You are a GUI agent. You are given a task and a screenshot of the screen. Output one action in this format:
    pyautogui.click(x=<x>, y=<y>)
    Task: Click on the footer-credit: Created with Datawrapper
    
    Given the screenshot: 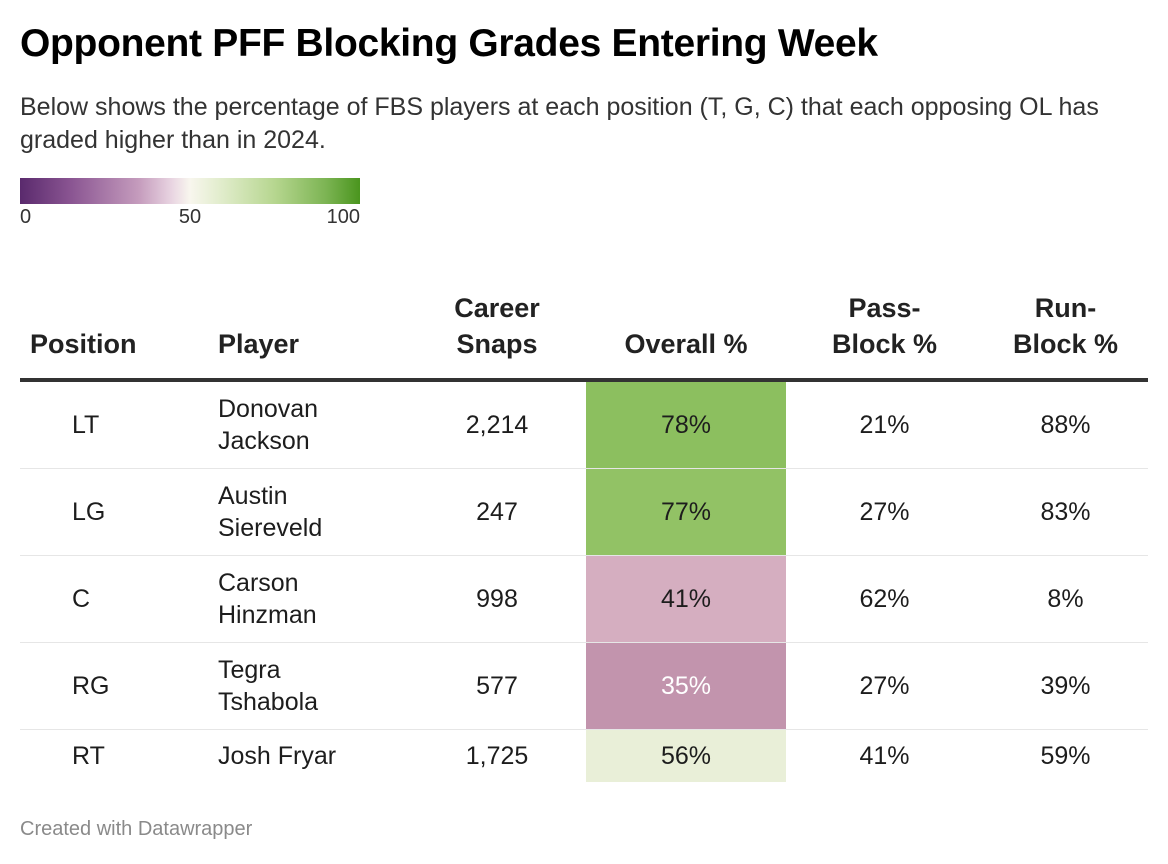 What is the action you would take?
    pyautogui.click(x=136, y=829)
    